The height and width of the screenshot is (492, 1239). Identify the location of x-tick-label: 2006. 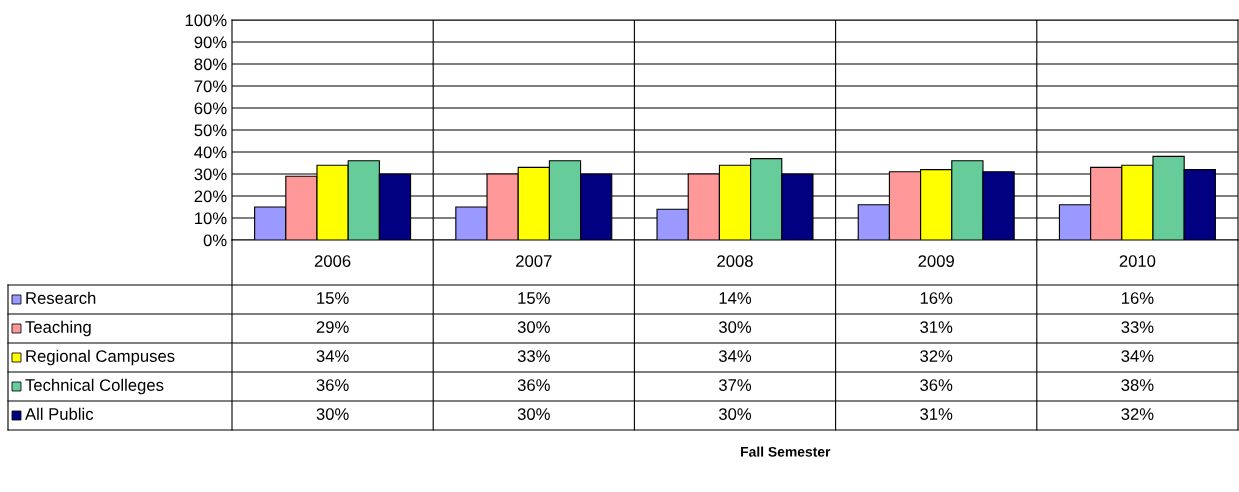
(332, 261).